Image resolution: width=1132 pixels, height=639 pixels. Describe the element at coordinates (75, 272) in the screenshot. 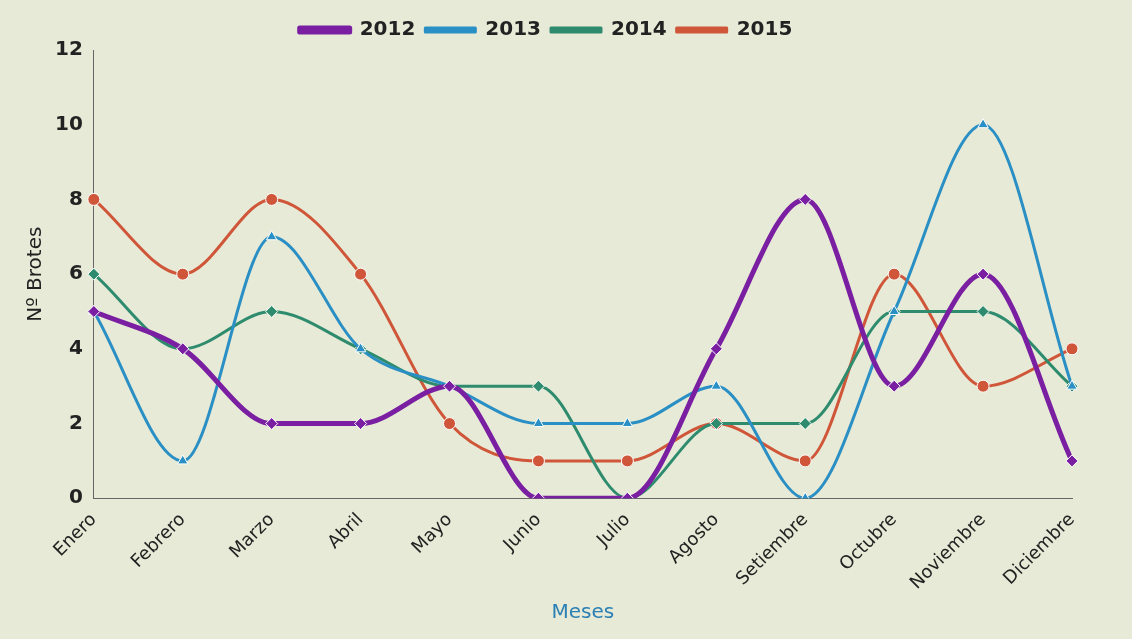

I see `y-tick-label: 6` at that location.